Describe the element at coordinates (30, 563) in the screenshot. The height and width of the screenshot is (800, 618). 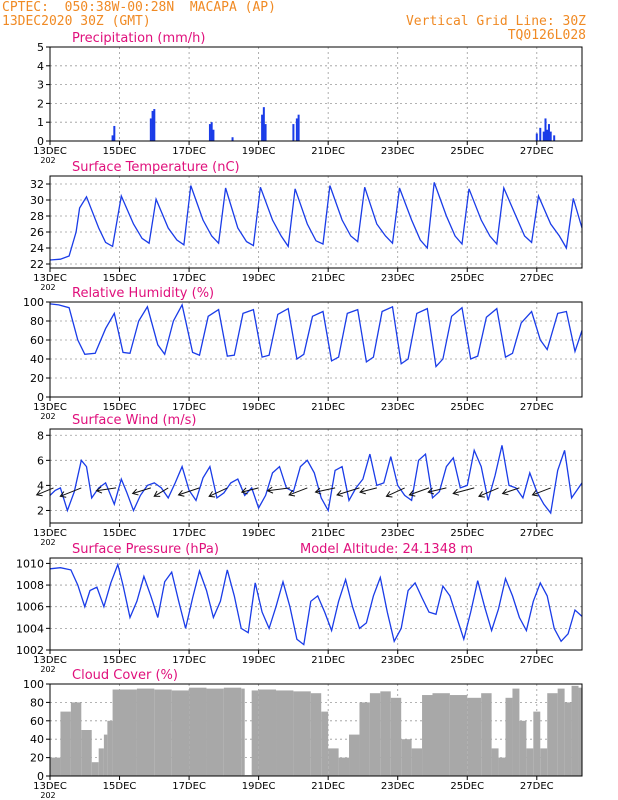
I see `pressure-ytick-label: 1010` at that location.